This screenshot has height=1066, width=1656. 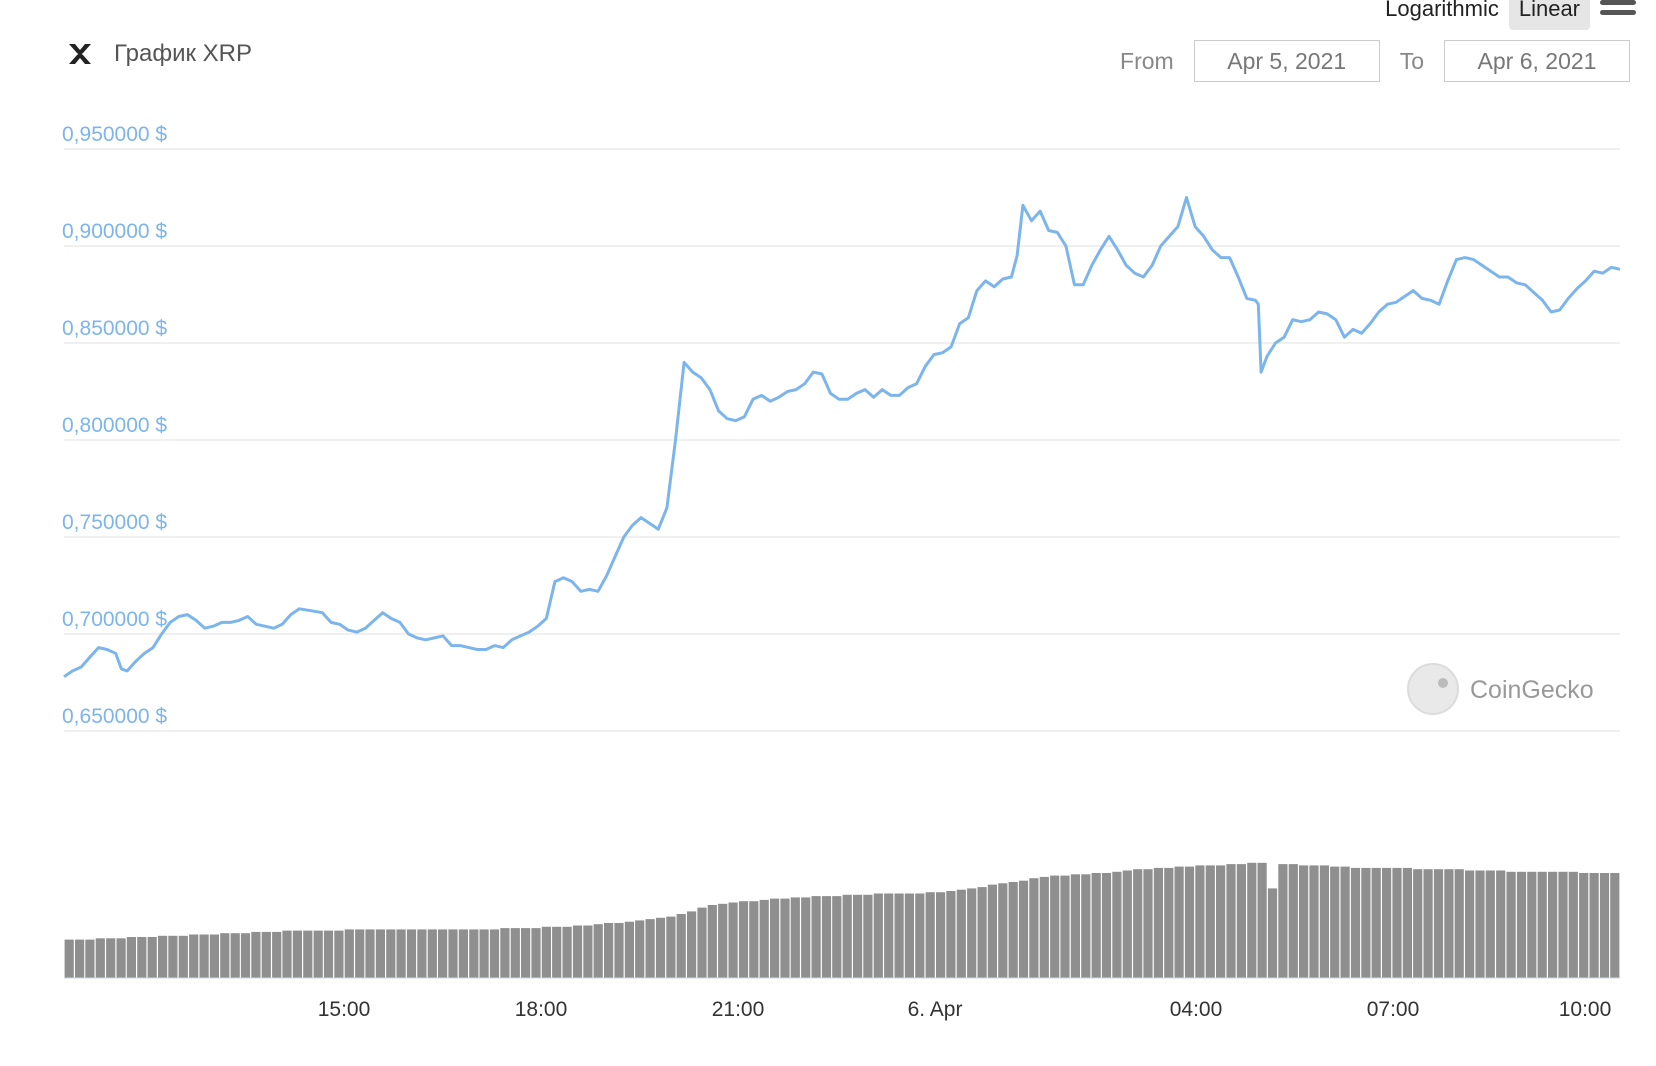 What do you see at coordinates (114, 231) in the screenshot?
I see `y-tick-label: 0,900000 $` at bounding box center [114, 231].